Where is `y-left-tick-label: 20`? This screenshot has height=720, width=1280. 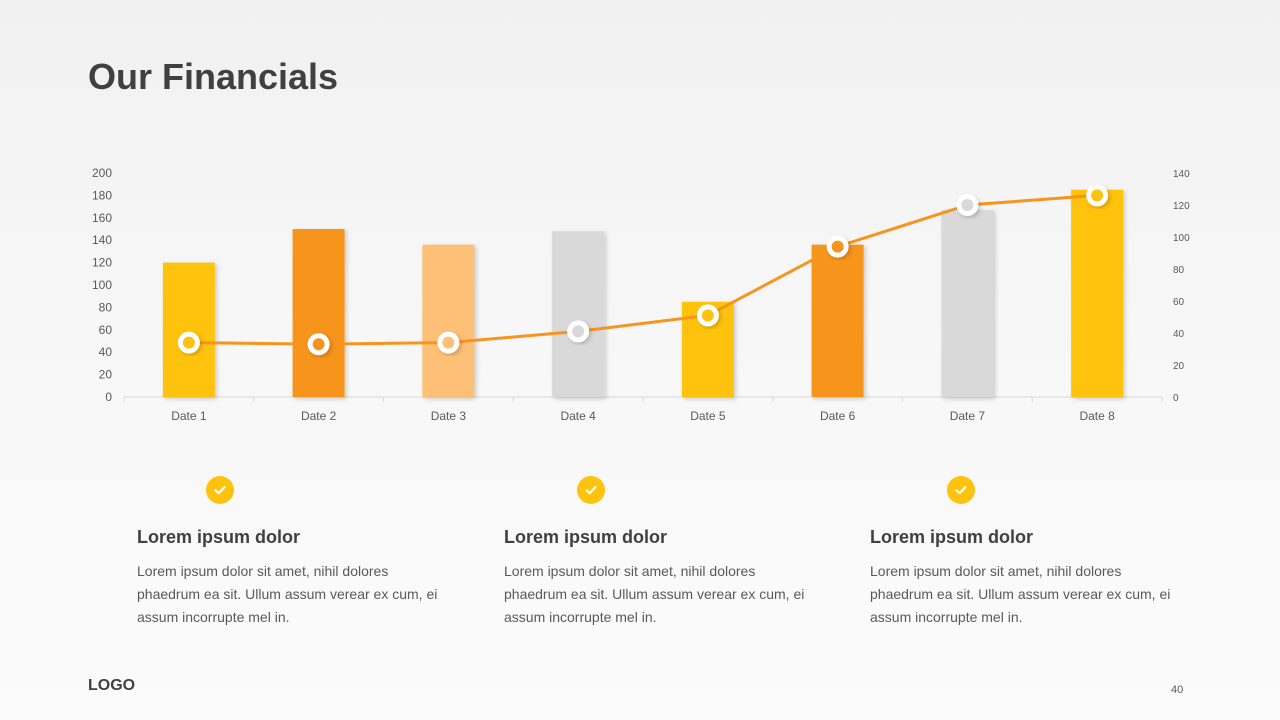
y-left-tick-label: 20 is located at coordinates (106, 375).